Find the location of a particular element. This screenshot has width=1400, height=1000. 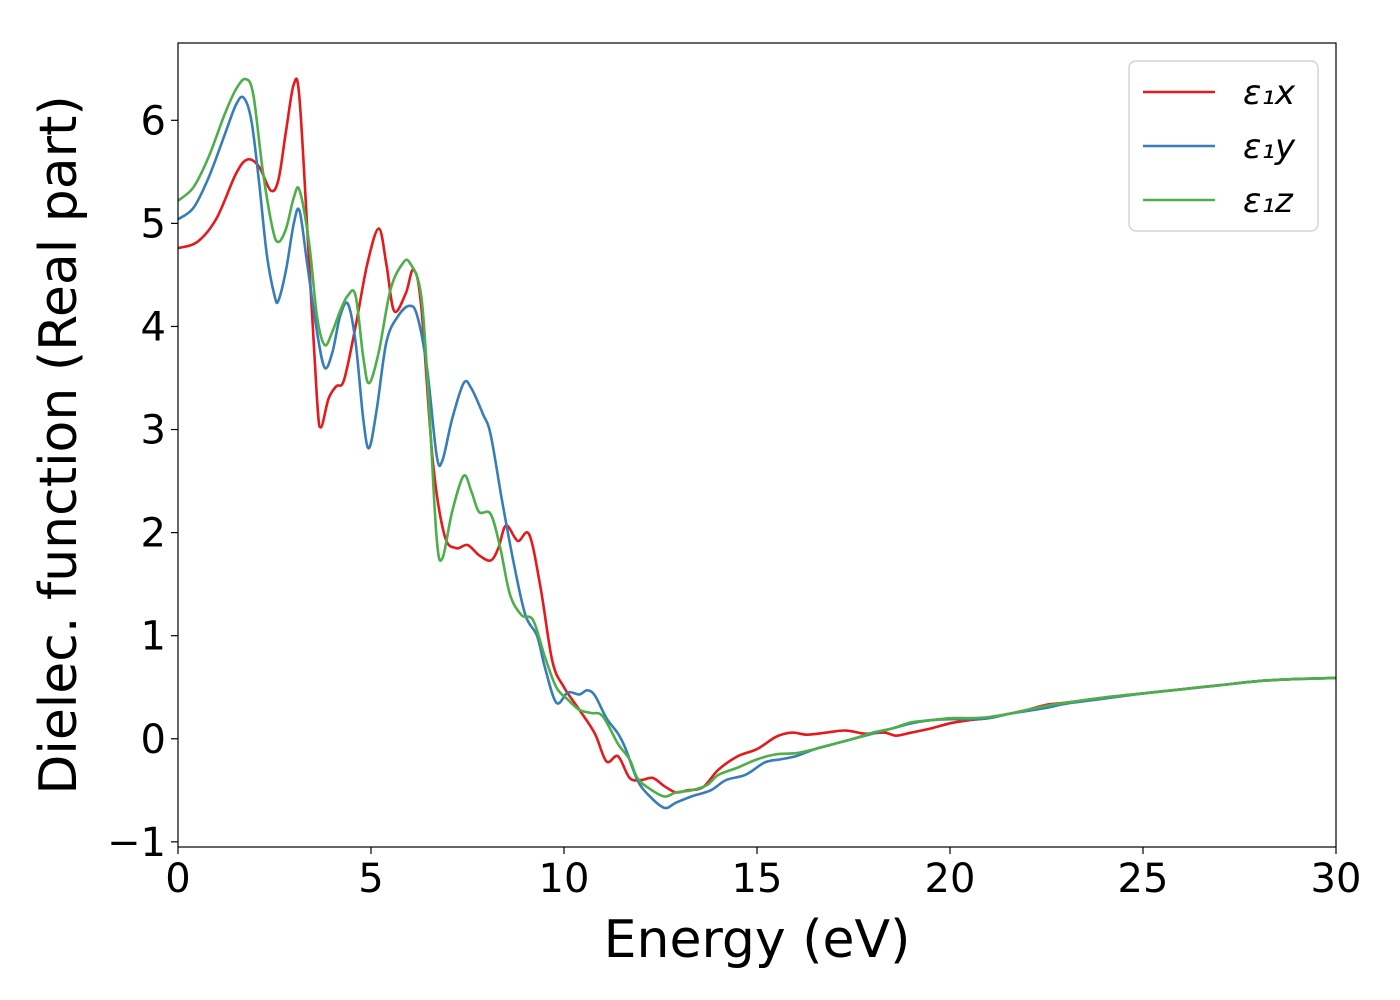

y-tick-label: 2 is located at coordinates (153, 534).